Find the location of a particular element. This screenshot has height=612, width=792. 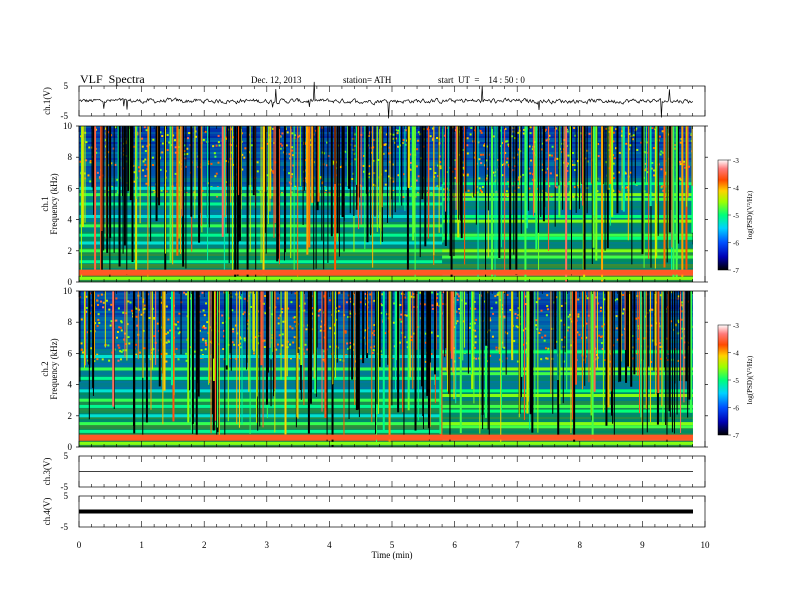

x-tick-label: 0 is located at coordinates (79, 545).